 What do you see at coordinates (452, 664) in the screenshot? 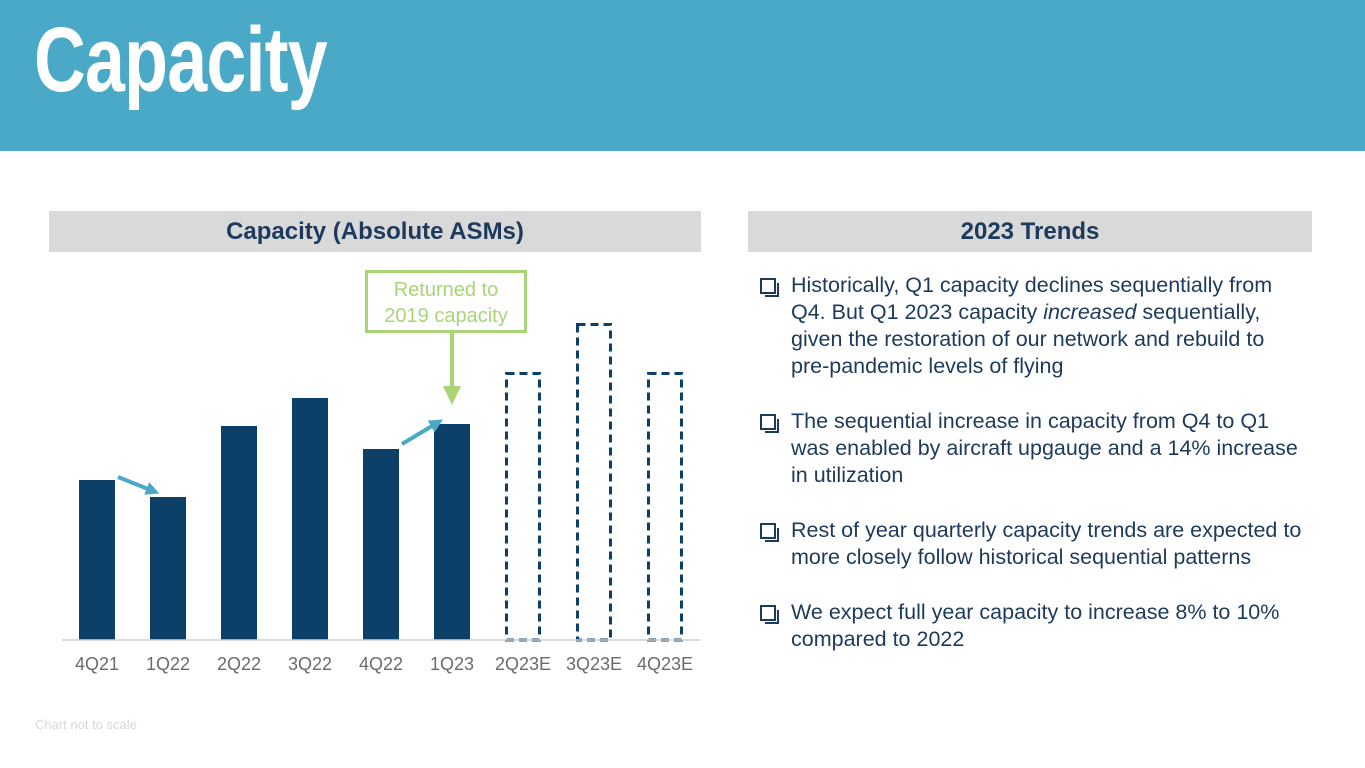
I see `x-tick-label-1q23: 1Q23` at bounding box center [452, 664].